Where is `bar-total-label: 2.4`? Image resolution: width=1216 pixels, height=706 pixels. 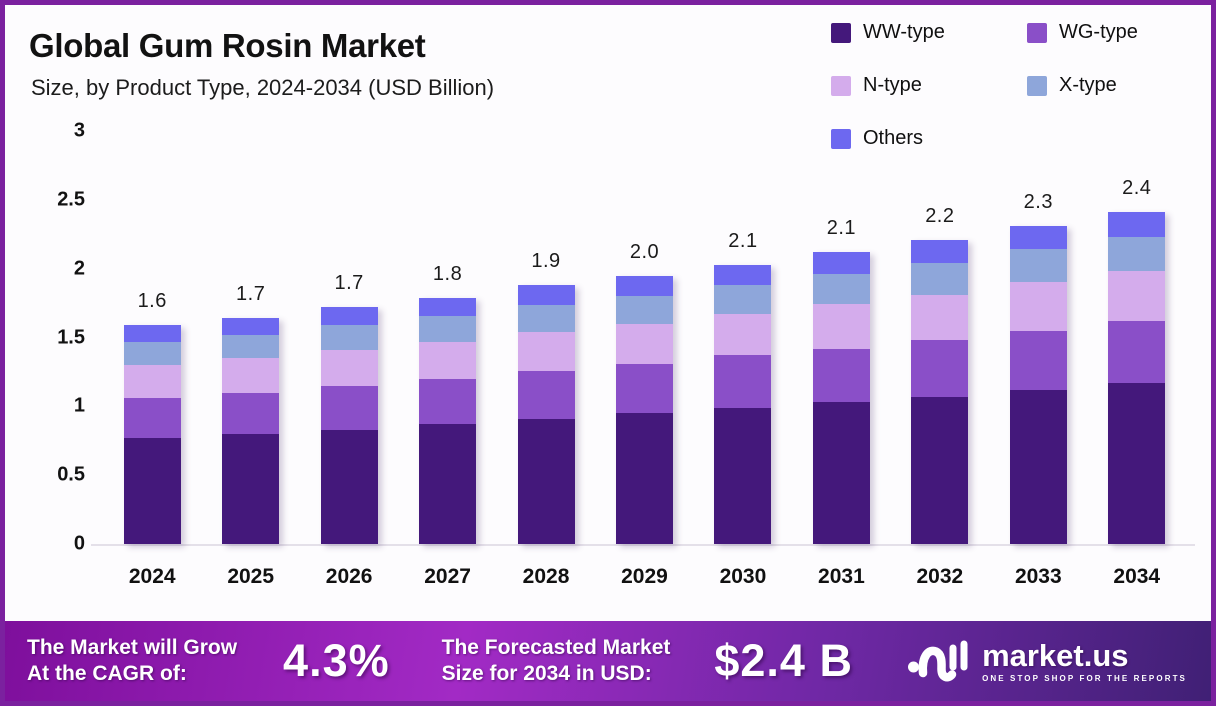
bar-total-label: 2.4 is located at coordinates (1137, 188).